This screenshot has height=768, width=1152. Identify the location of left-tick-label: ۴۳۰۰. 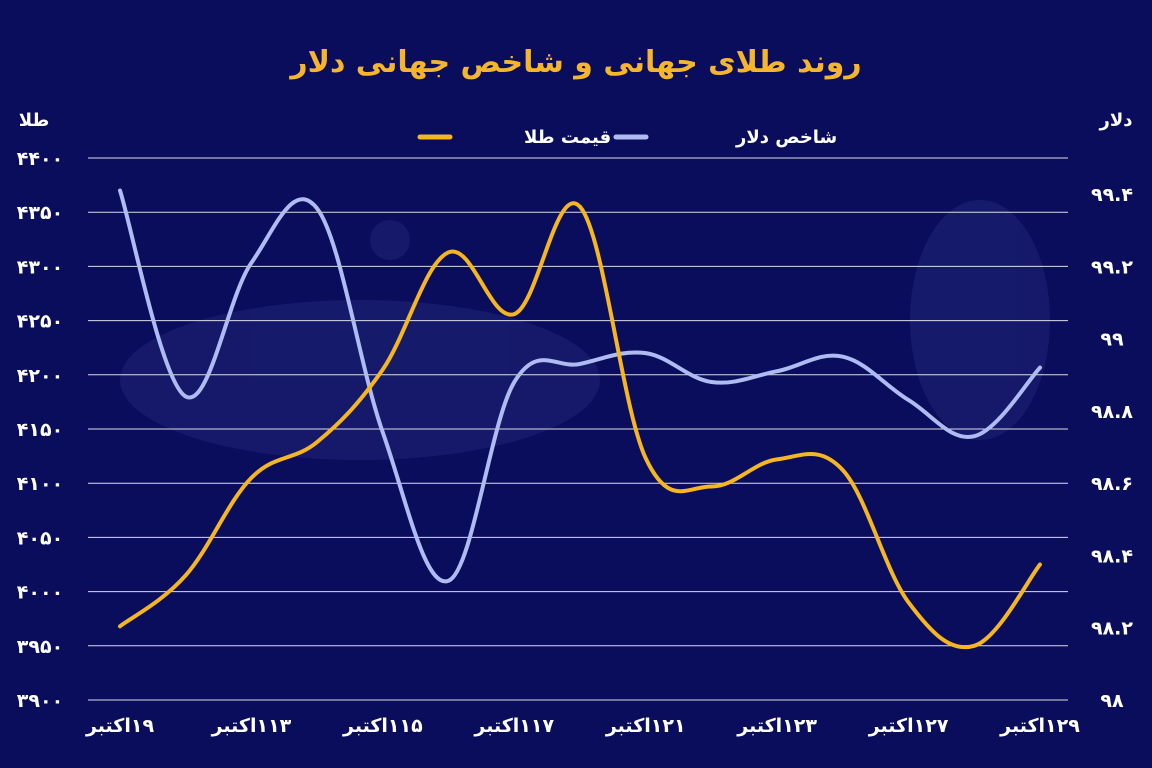
(40, 267).